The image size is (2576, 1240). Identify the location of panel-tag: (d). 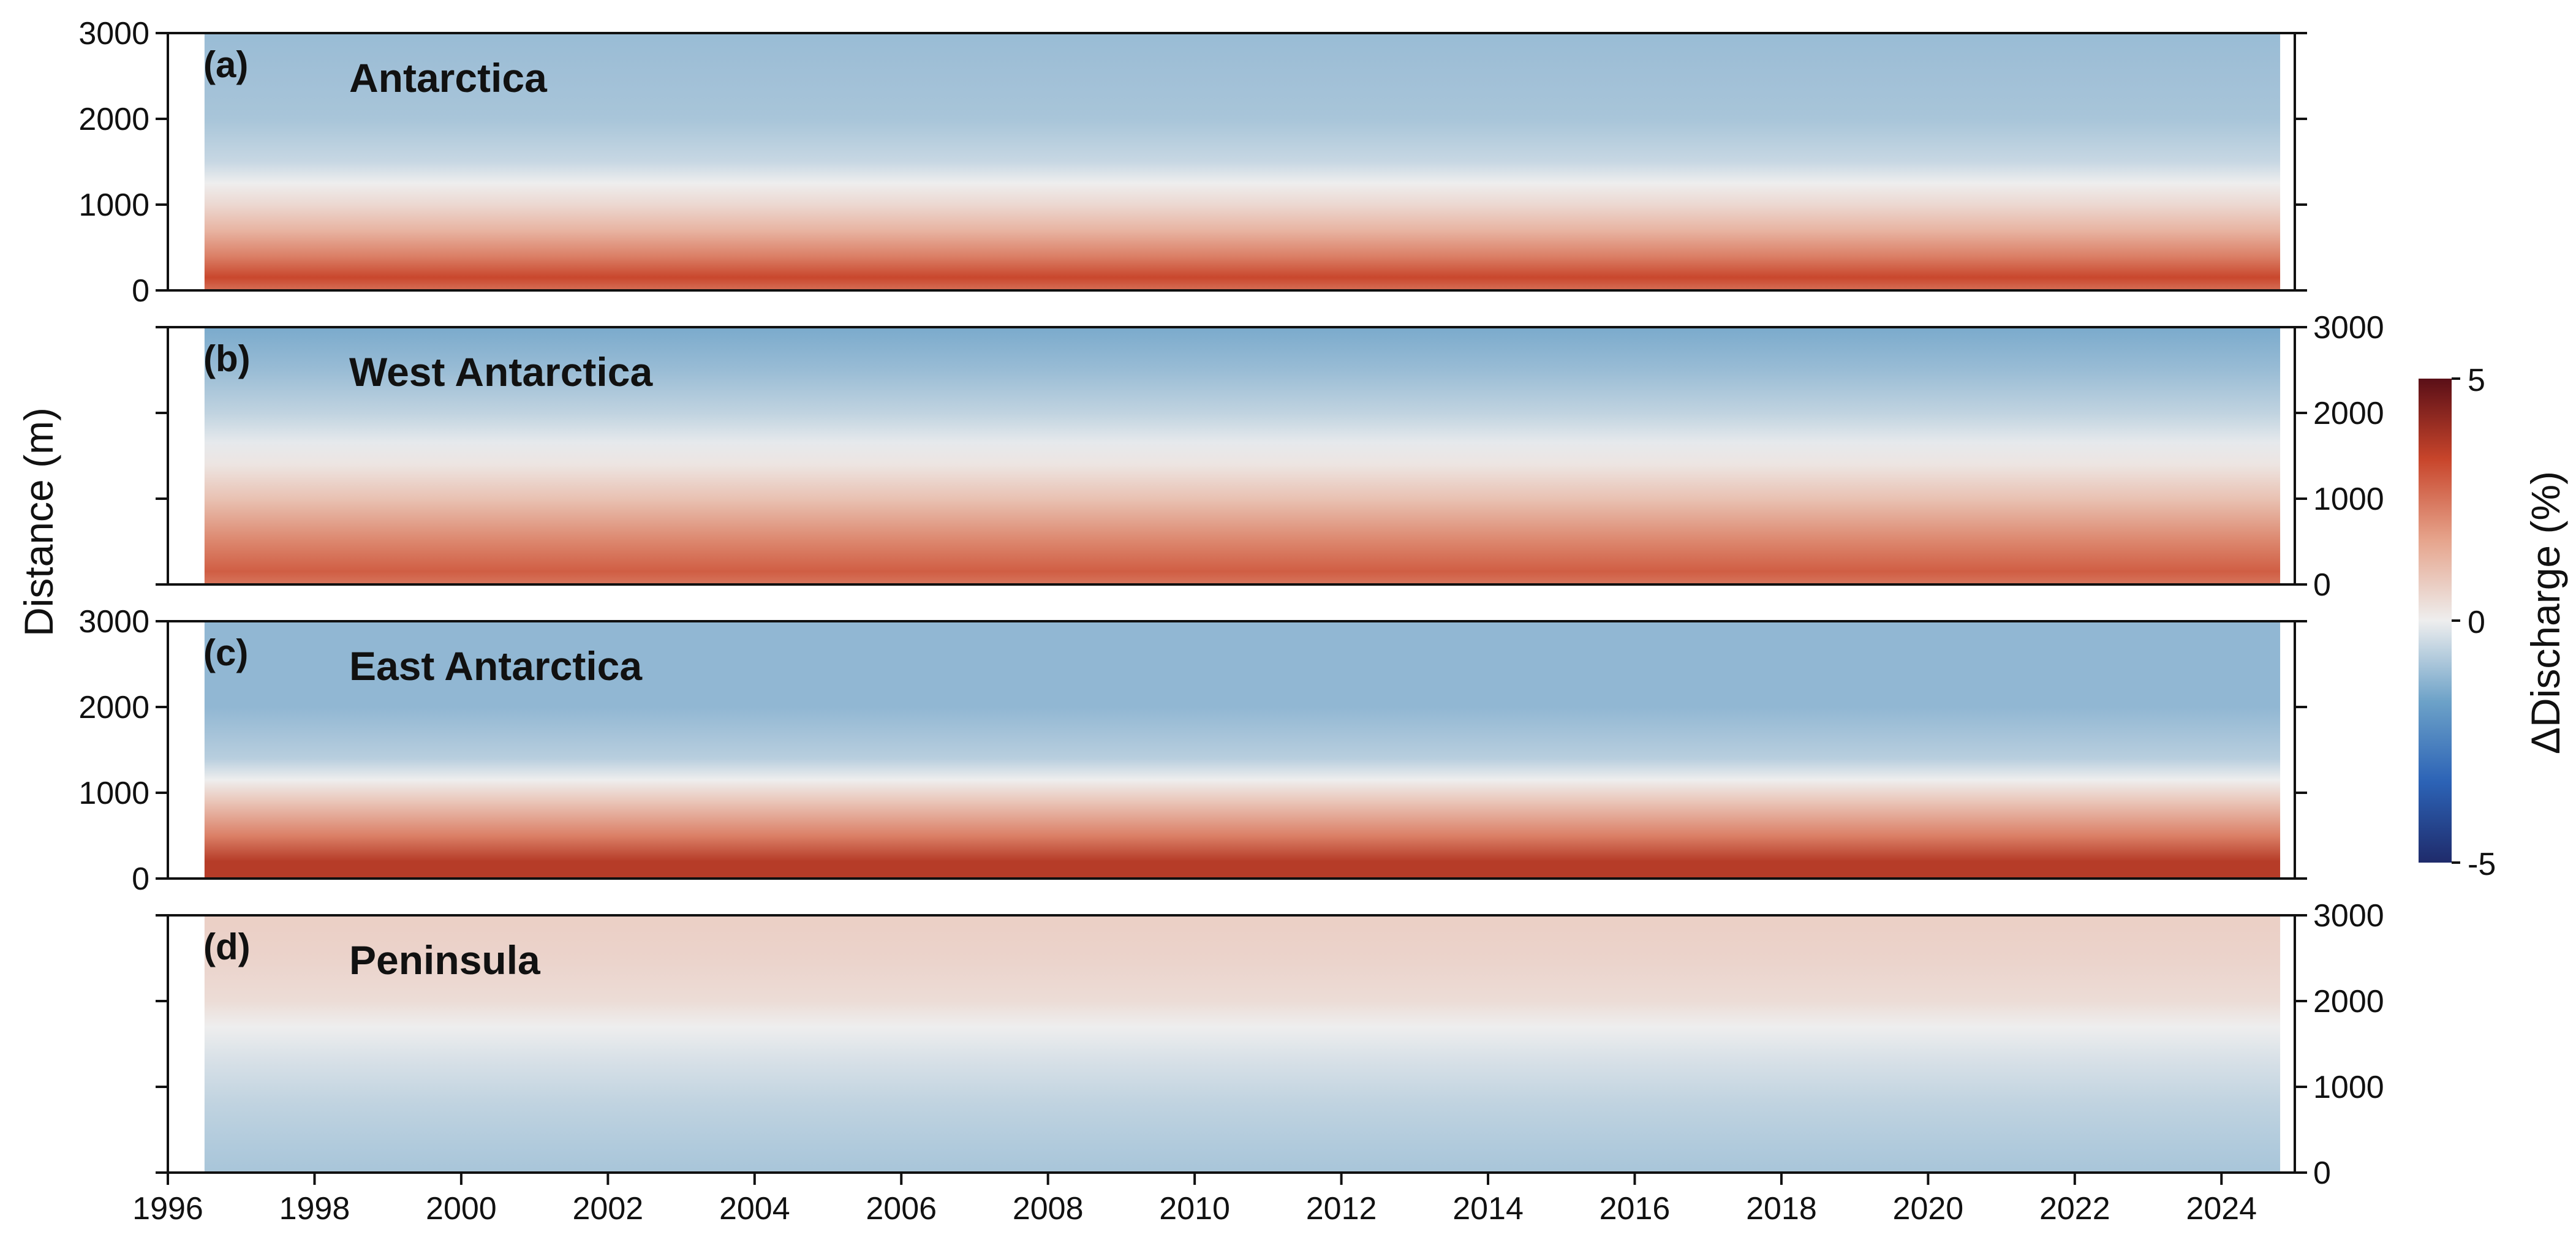
(227, 947).